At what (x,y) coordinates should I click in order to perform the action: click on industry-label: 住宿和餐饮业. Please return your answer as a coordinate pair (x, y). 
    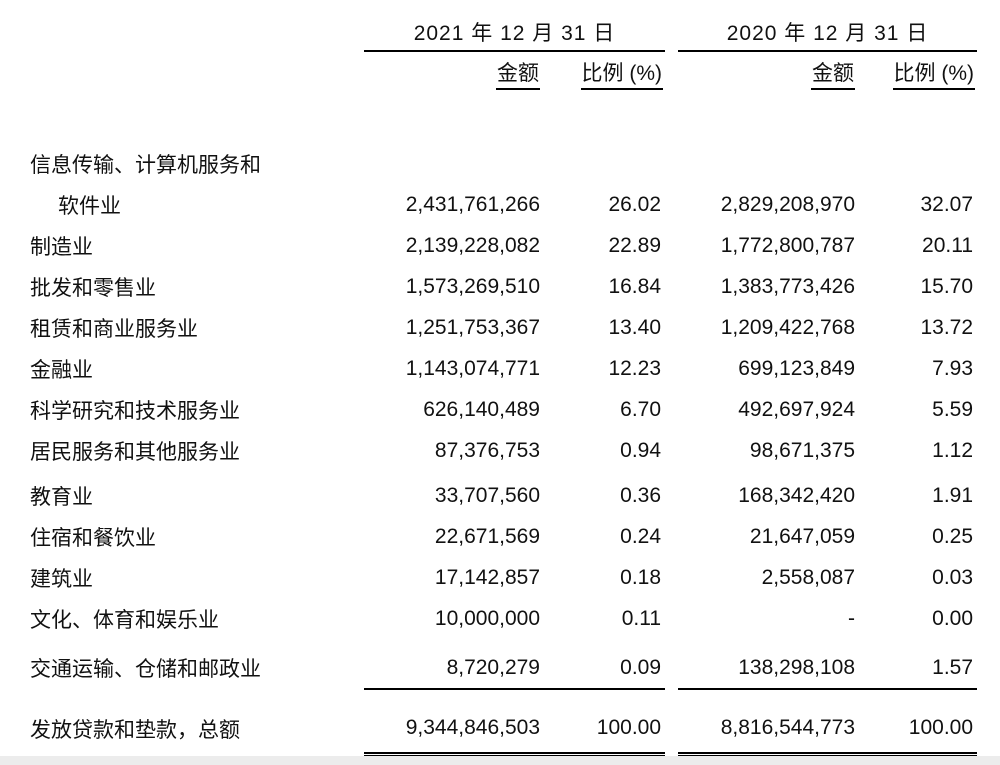
    Looking at the image, I should click on (93, 538).